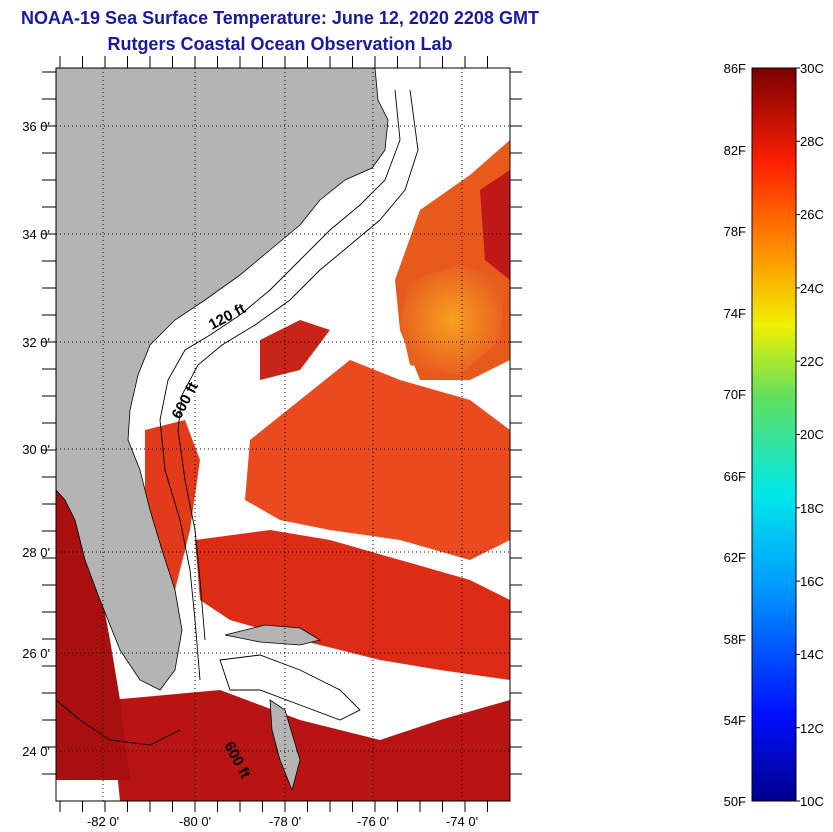 Image resolution: width=833 pixels, height=832 pixels. I want to click on cb-f-66: 66F, so click(735, 476).